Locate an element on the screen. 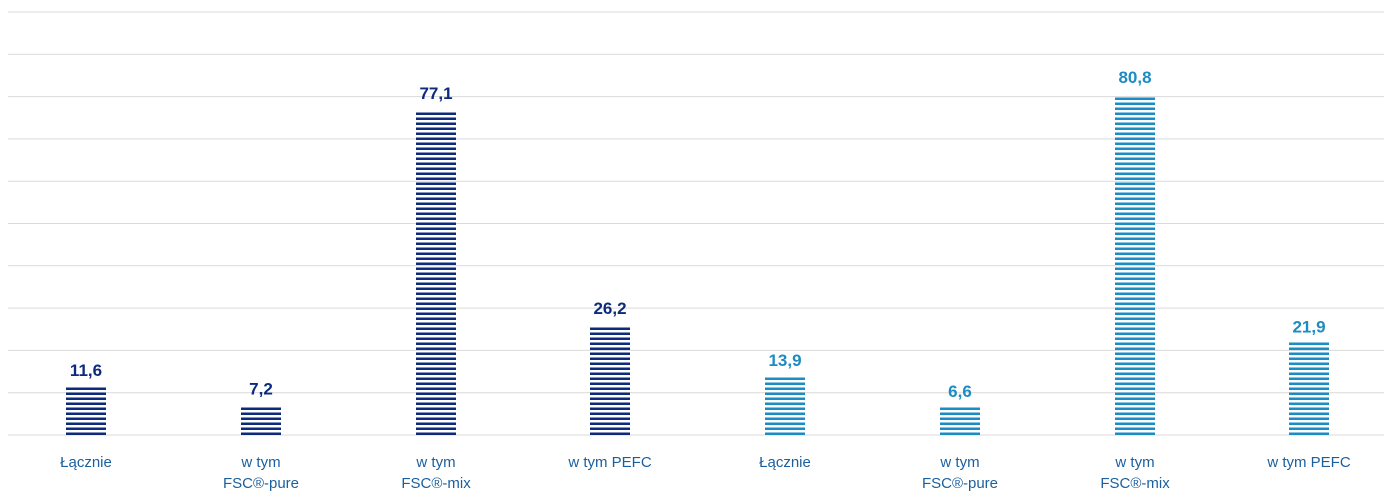  data-label: 21,9 is located at coordinates (1308, 326).